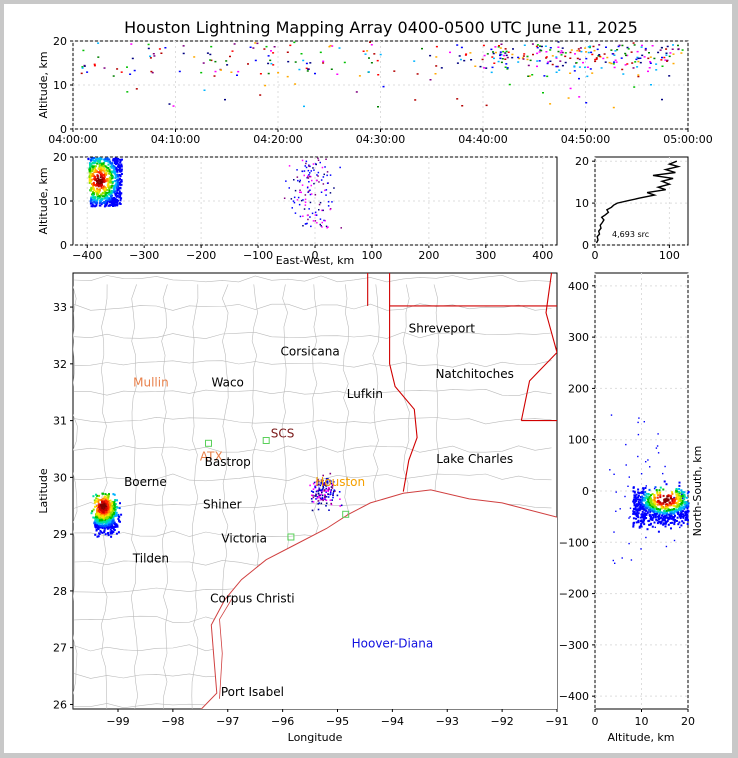  I want to click on map-ylabel: Latitude, so click(43, 491).